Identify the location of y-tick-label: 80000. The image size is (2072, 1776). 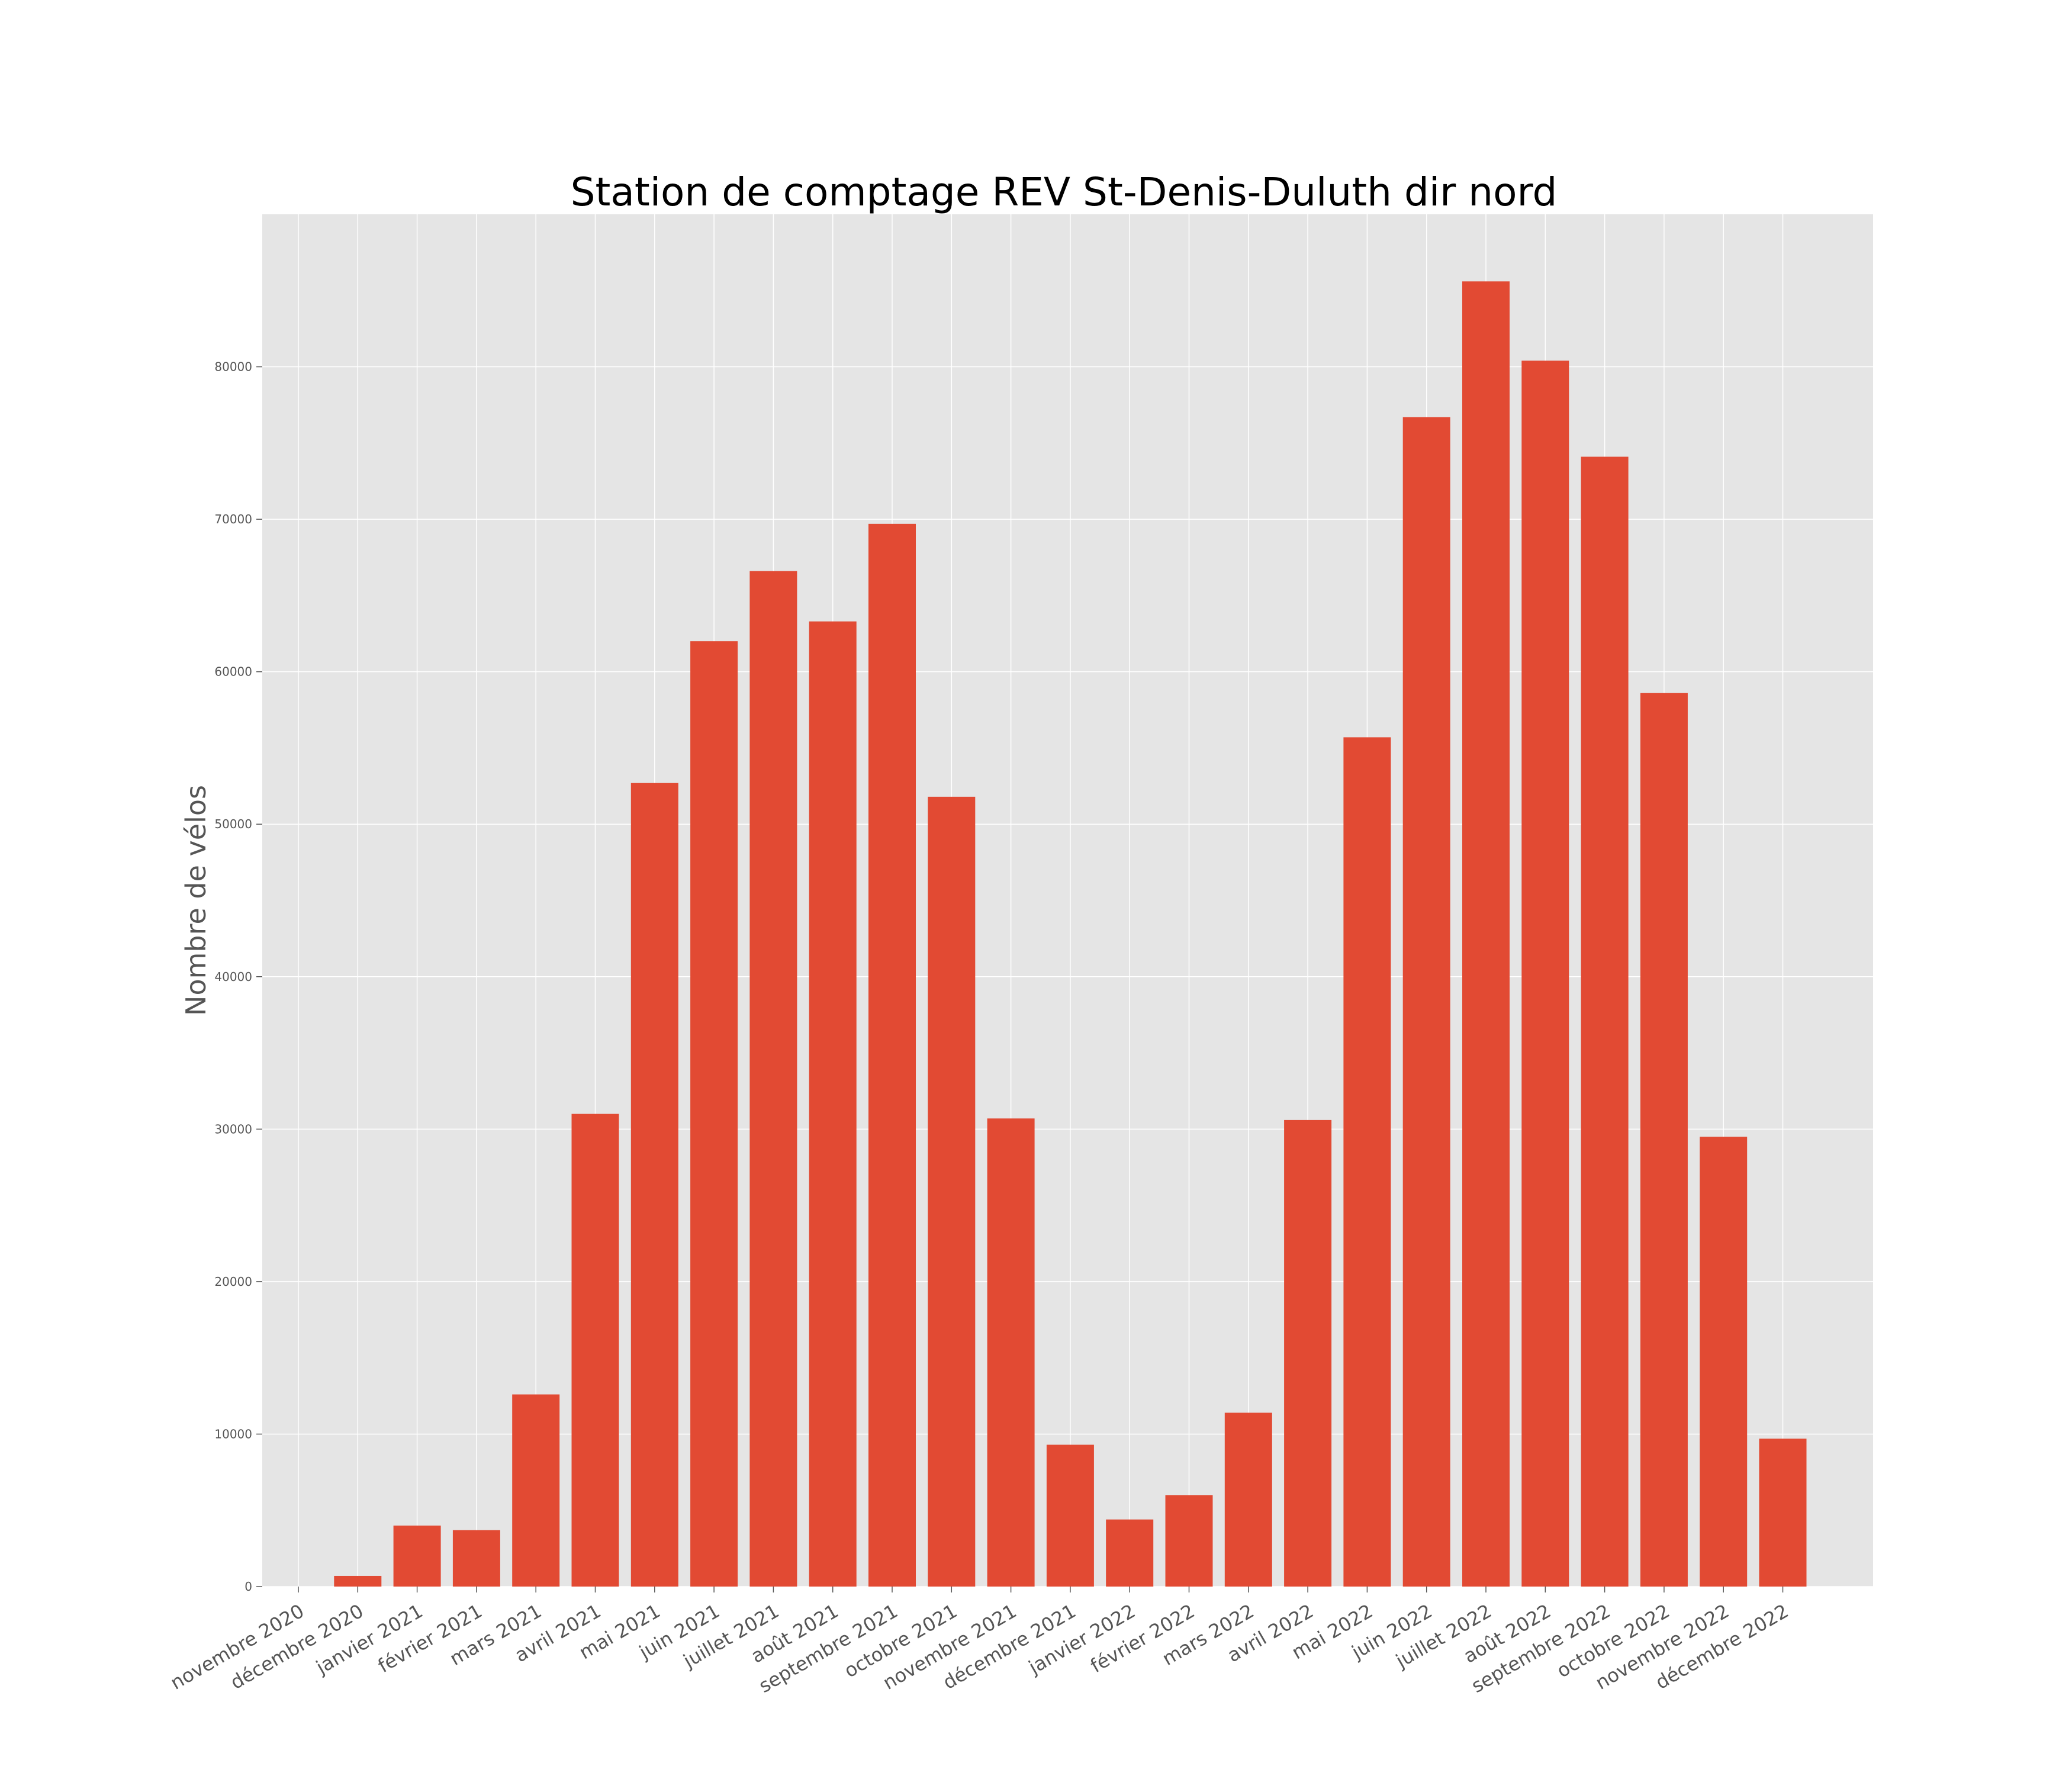
(233, 367).